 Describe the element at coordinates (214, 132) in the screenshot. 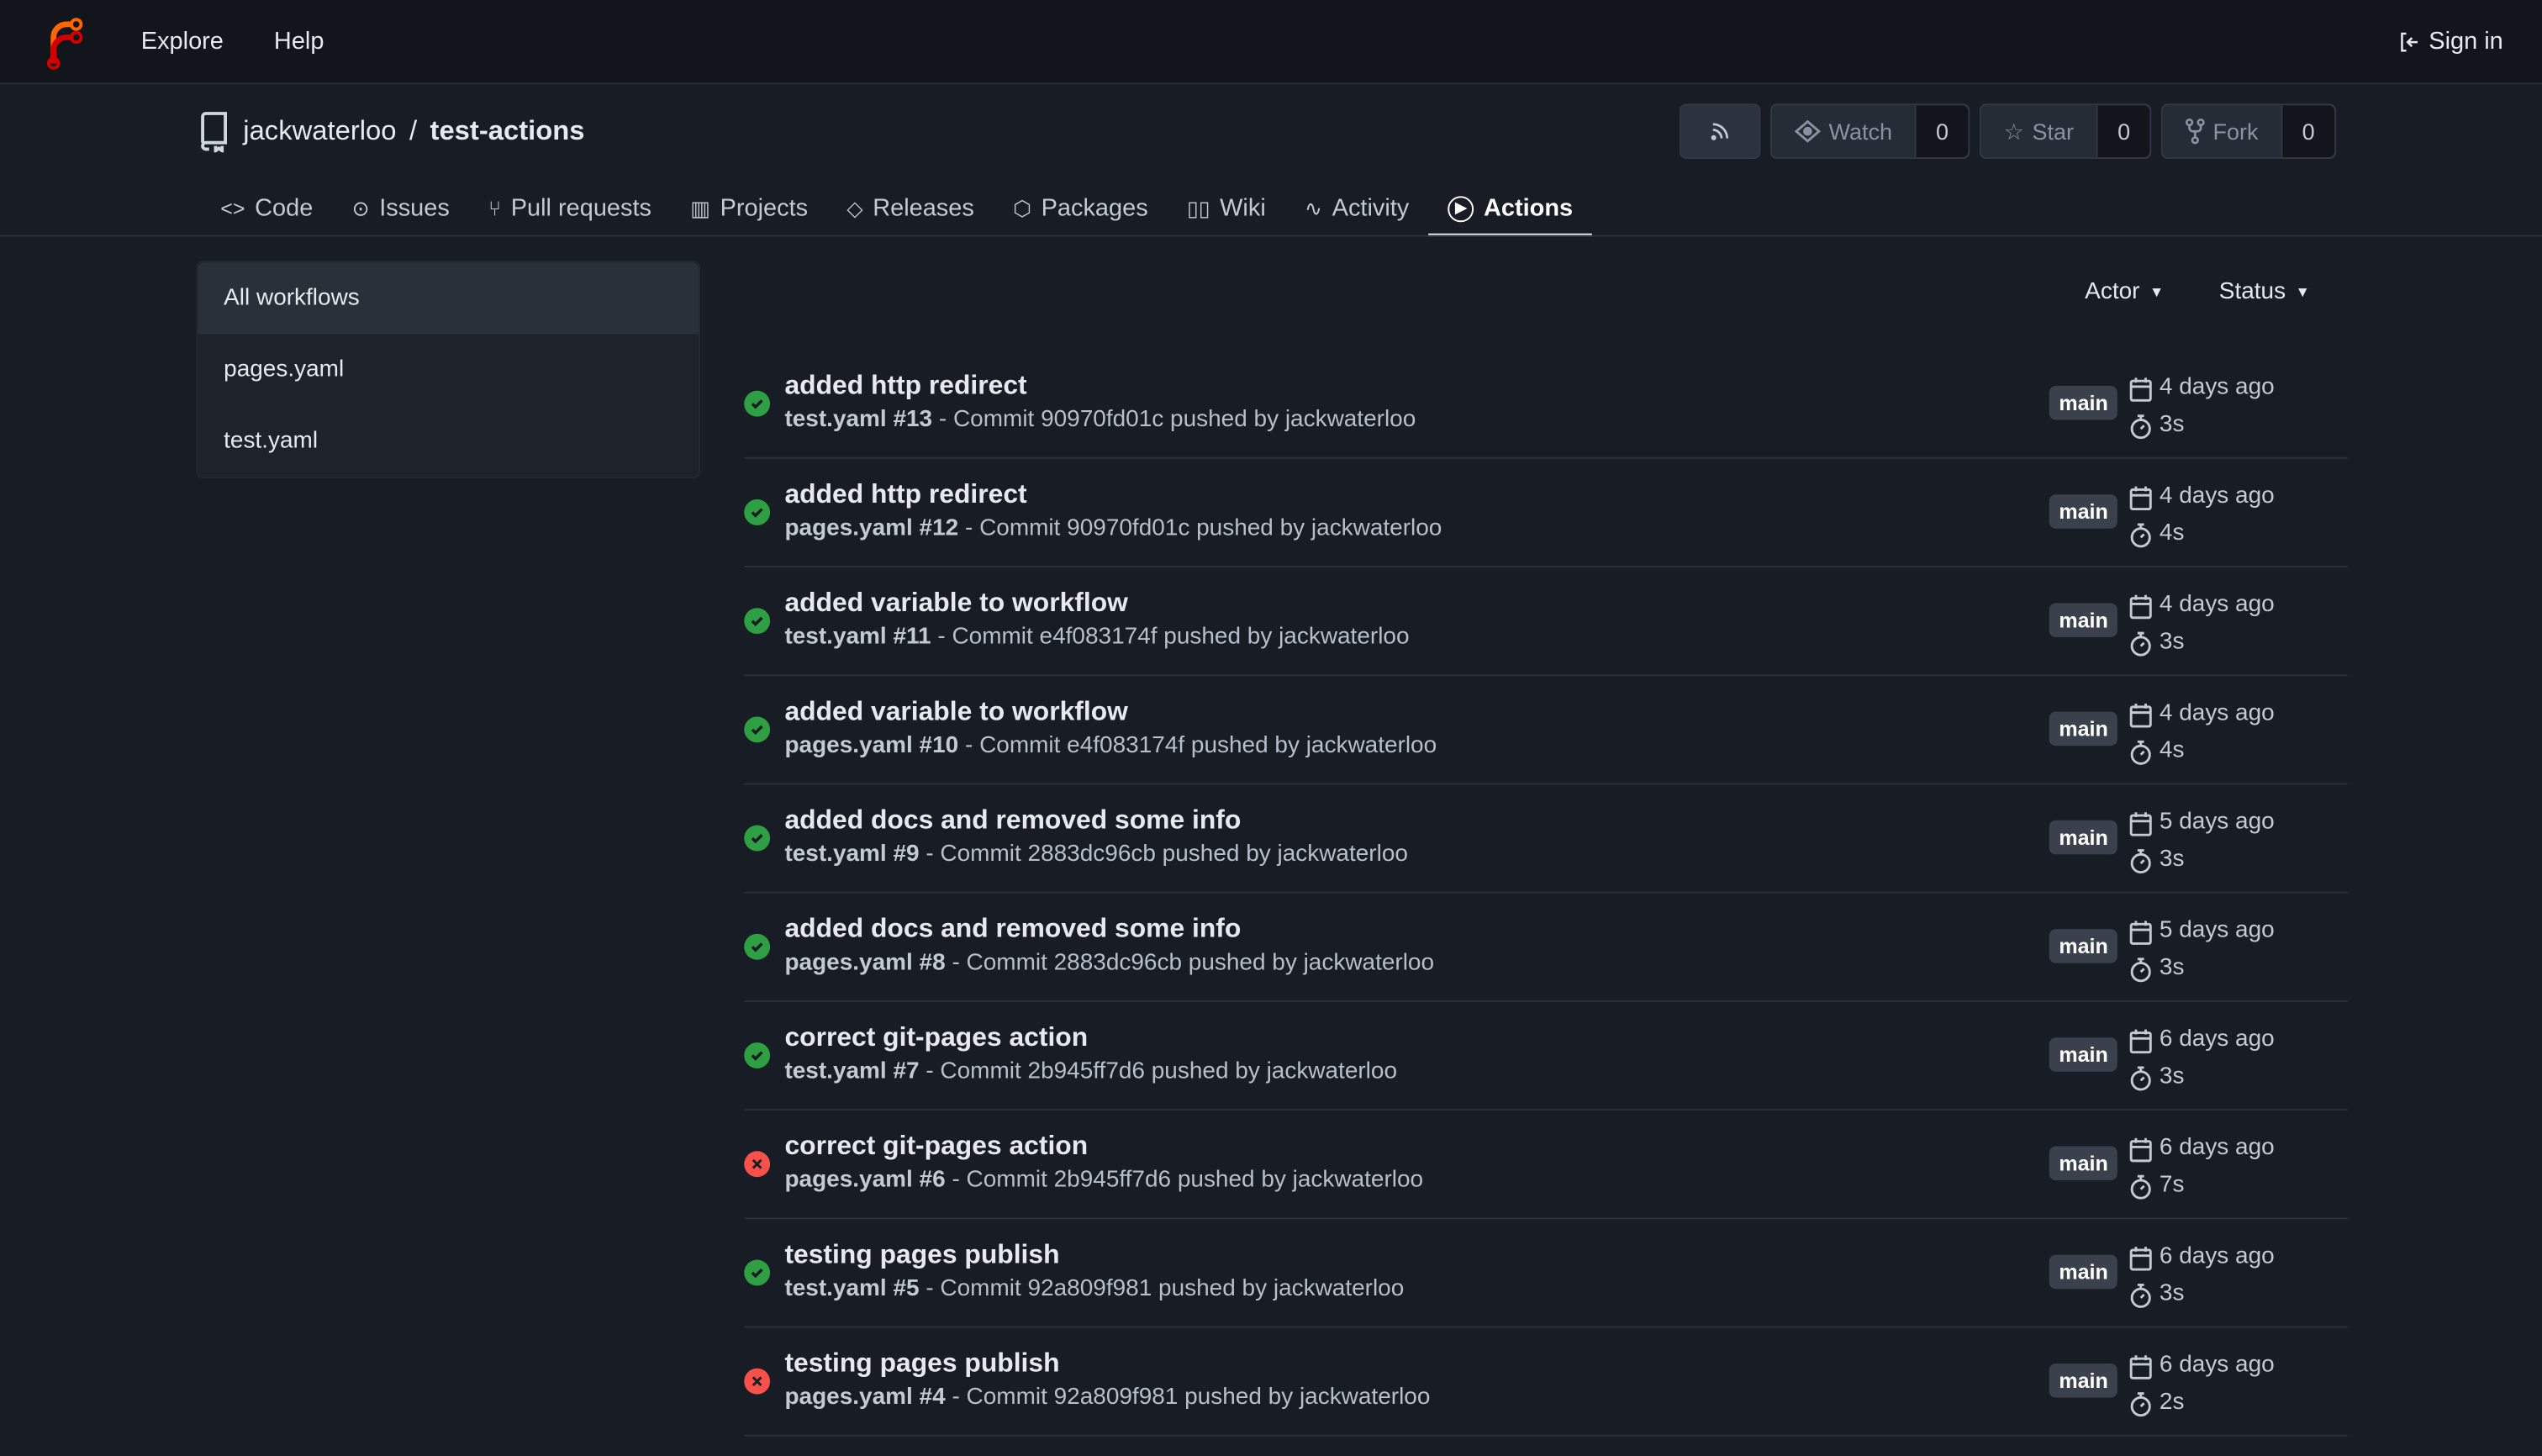

I see `repo-icon` at that location.